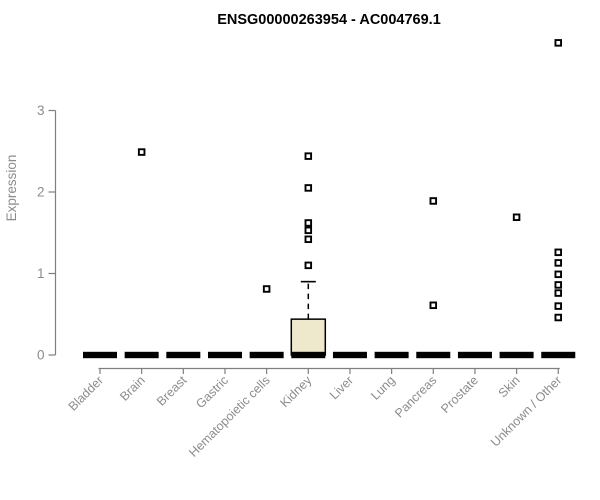 Image resolution: width=600 pixels, height=500 pixels. What do you see at coordinates (41, 110) in the screenshot?
I see `y-tick-label: 3` at bounding box center [41, 110].